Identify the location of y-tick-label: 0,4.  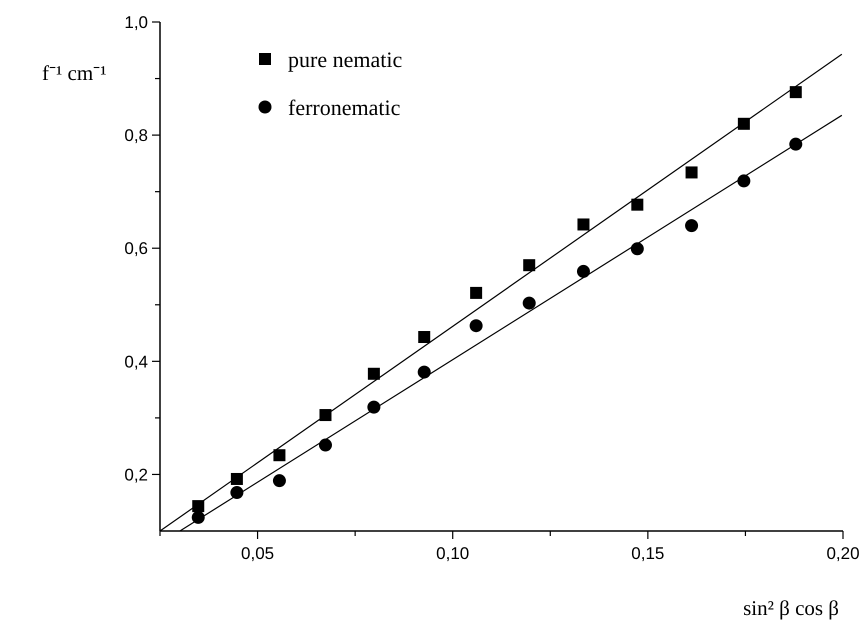
(136, 362).